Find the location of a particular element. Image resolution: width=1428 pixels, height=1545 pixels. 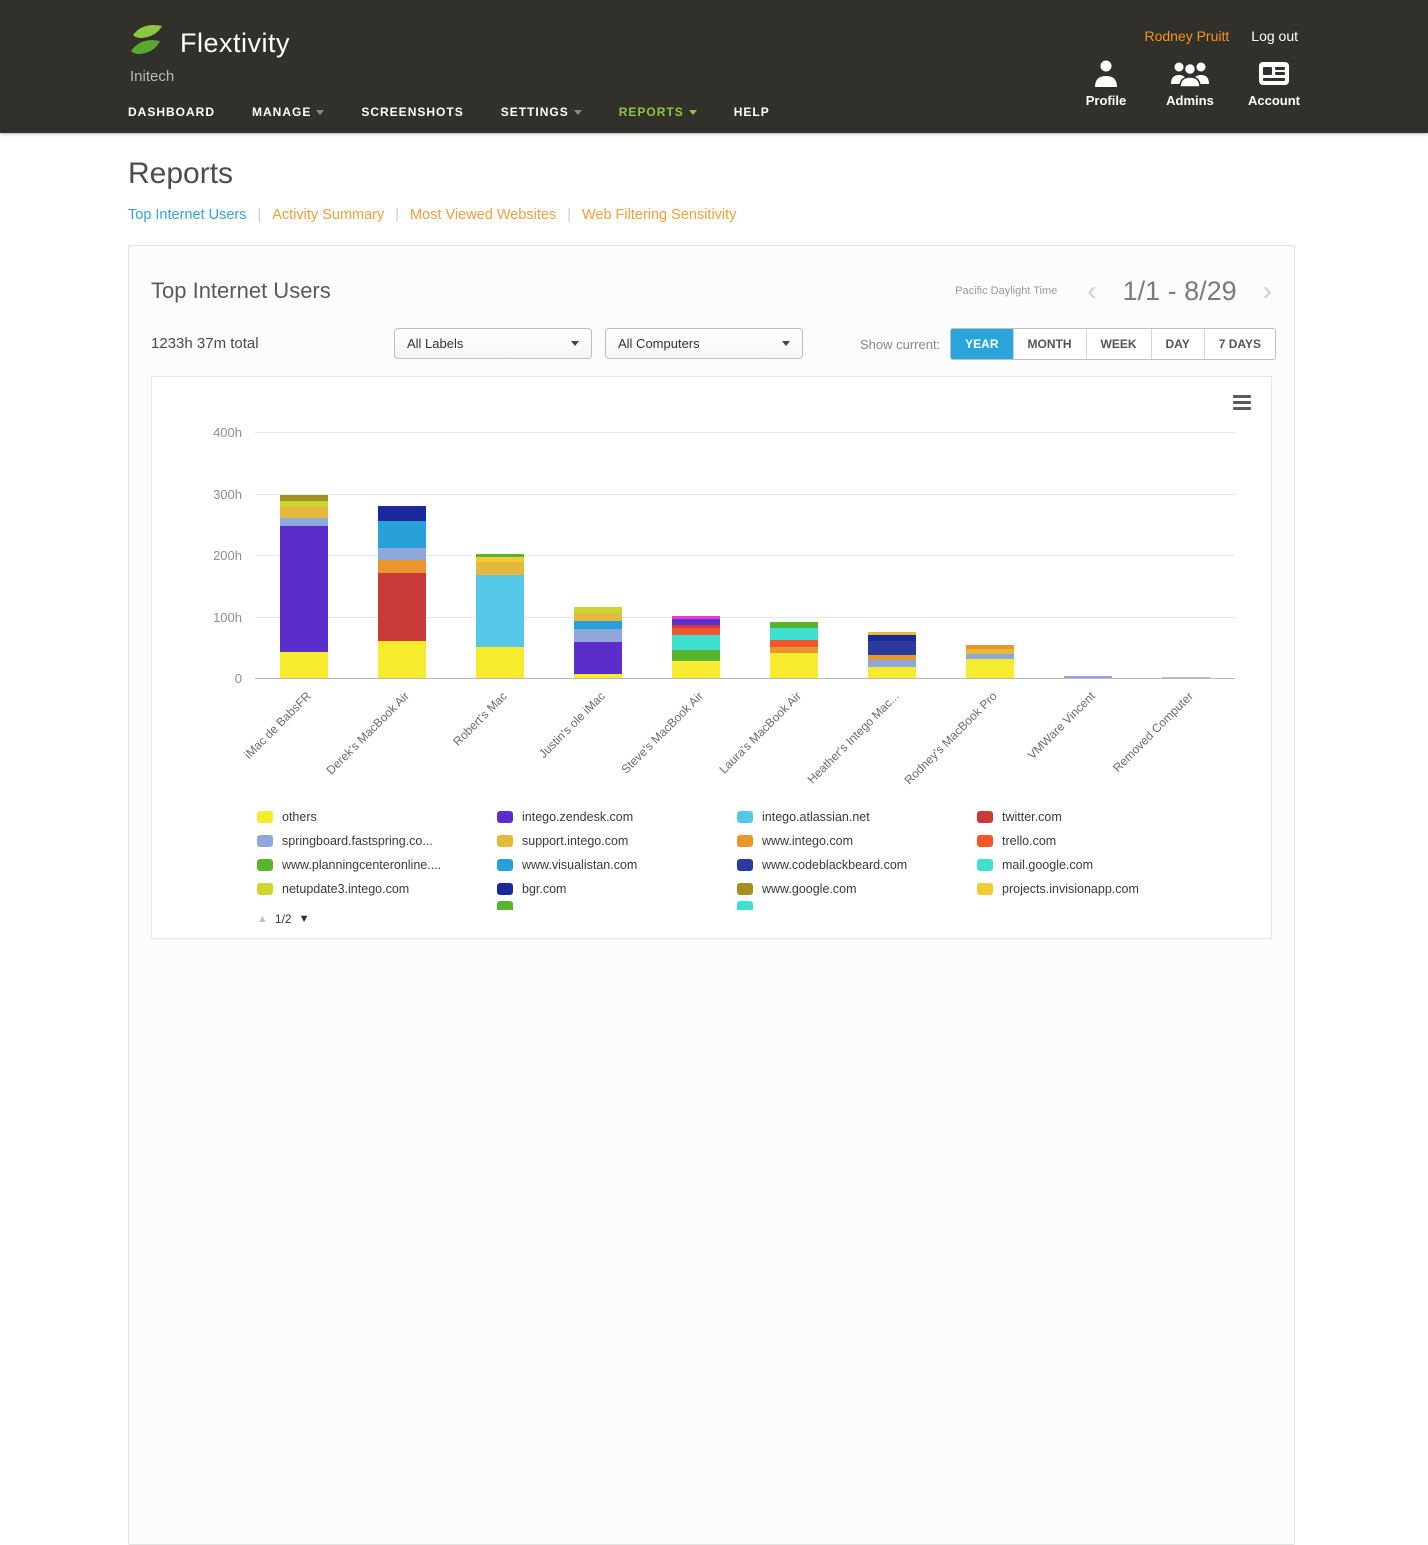

legend-item-projects-invisionapp-com: projects.invisionapp.com is located at coordinates (1097, 889).